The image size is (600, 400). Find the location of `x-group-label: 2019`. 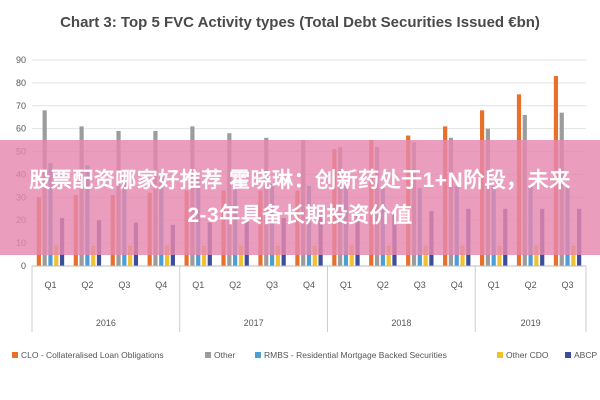

x-group-label: 2019 is located at coordinates (531, 323).